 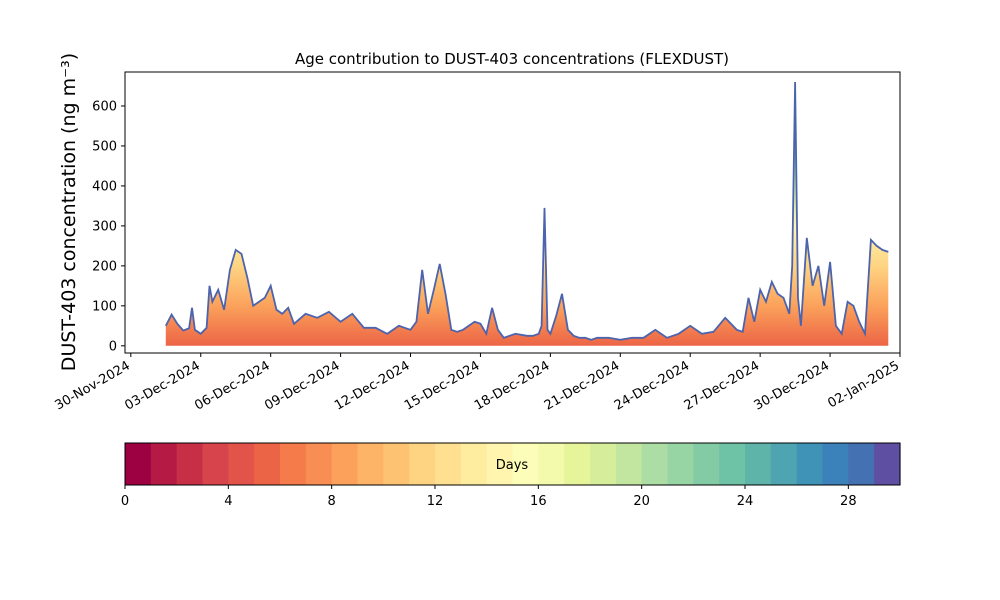 I want to click on y-tick-label: 600, so click(x=104, y=106).